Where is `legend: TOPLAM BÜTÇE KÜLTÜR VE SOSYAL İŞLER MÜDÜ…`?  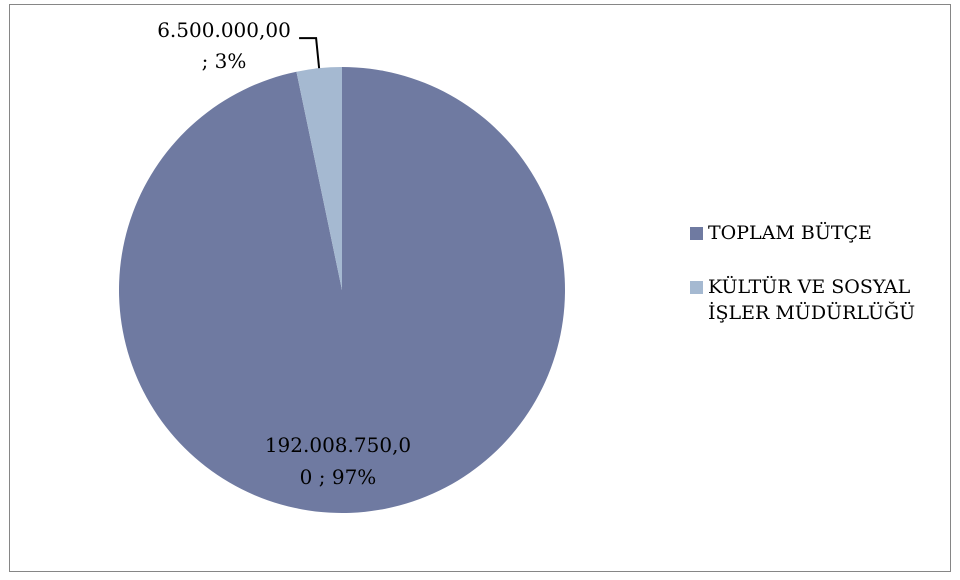
legend: TOPLAM BÜTÇE KÜLTÜR VE SOSYAL İŞLER MÜDÜ… is located at coordinates (820, 287).